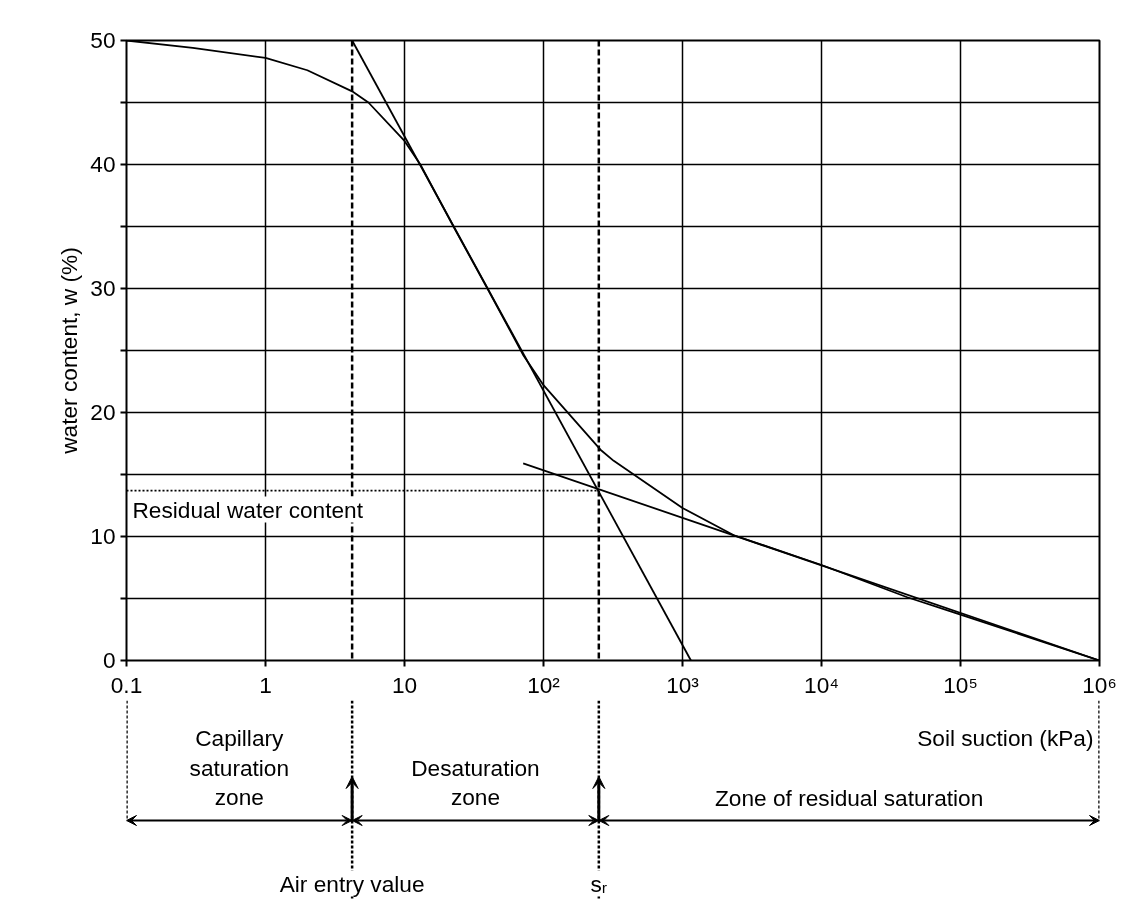 This screenshot has width=1144, height=902. Describe the element at coordinates (599, 883) in the screenshot. I see `annotation: sᵣ` at that location.